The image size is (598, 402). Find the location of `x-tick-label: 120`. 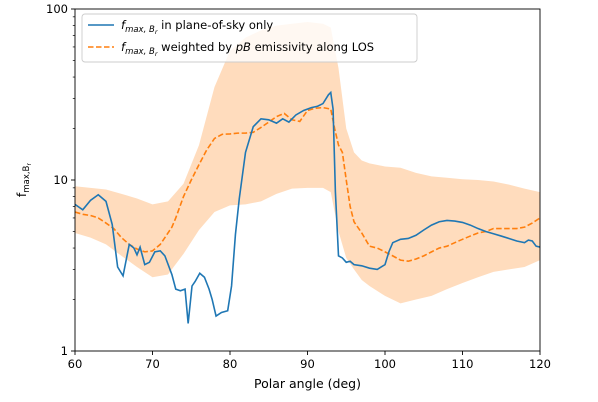

x-tick-label: 120 is located at coordinates (540, 364).